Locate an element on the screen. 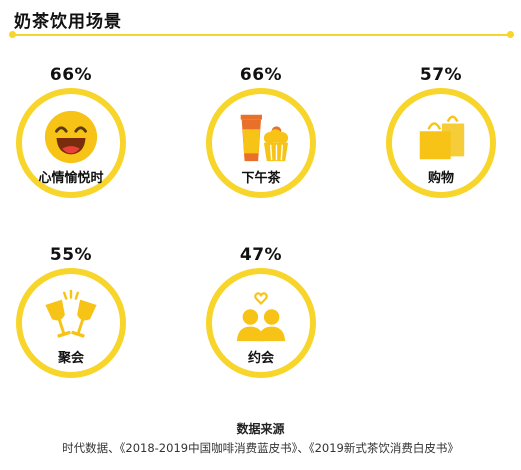 The width and height of the screenshot is (521, 470). value-label: 55% is located at coordinates (71, 255).